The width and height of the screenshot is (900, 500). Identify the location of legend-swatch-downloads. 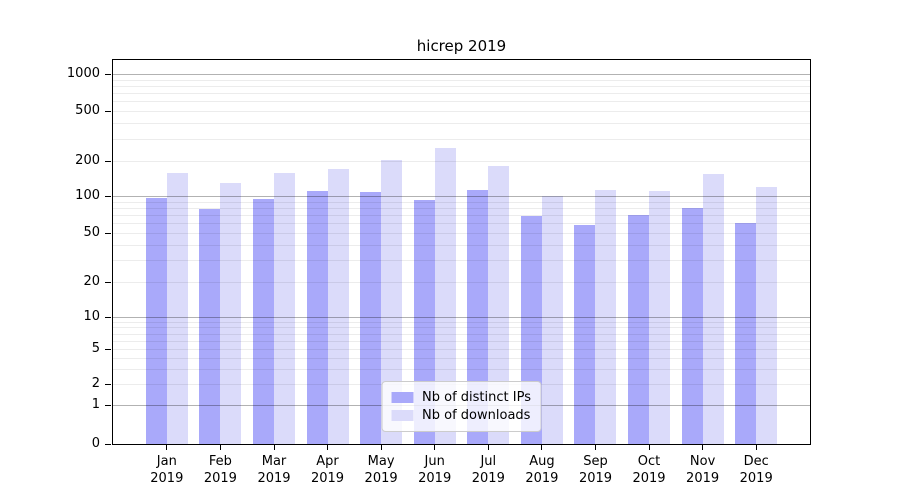
(402, 415).